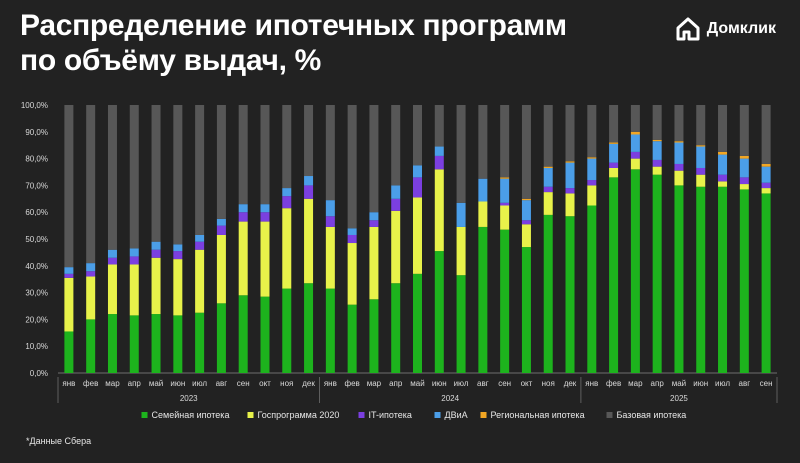 This screenshot has width=800, height=463. What do you see at coordinates (34, 105) in the screenshot?
I see `y-tick-label: 100,0%` at bounding box center [34, 105].